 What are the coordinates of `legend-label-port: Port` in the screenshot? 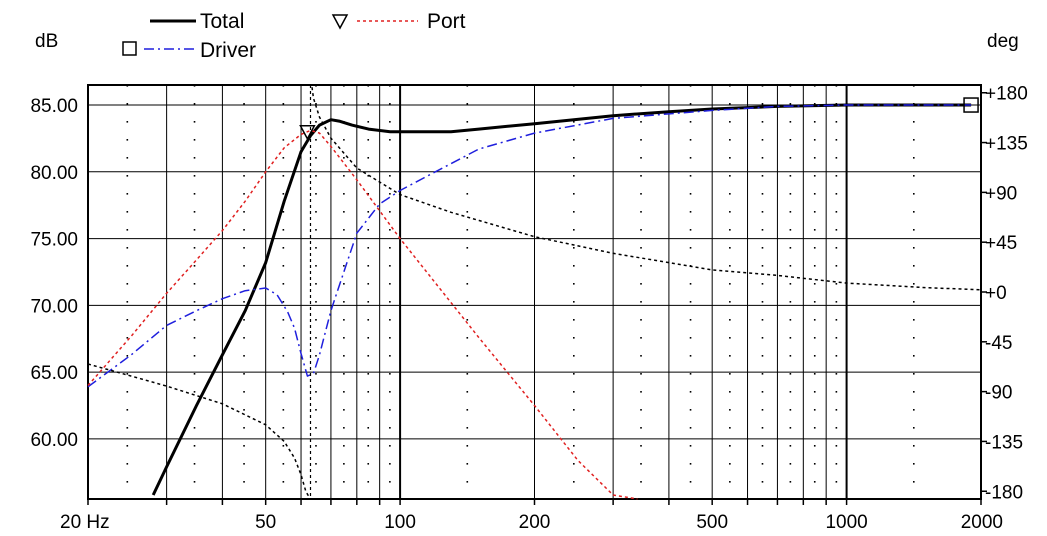 It's located at (446, 21).